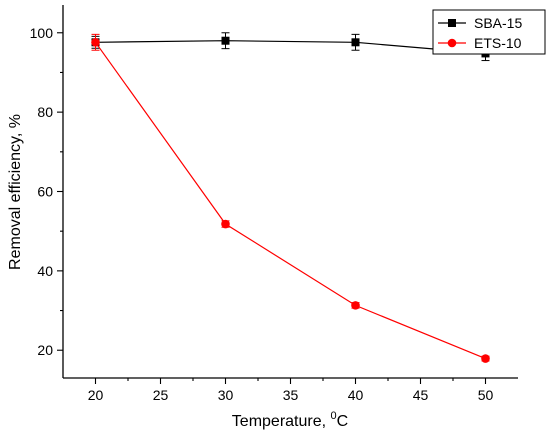  Describe the element at coordinates (356, 395) in the screenshot. I see `x-tick-label: 40` at that location.